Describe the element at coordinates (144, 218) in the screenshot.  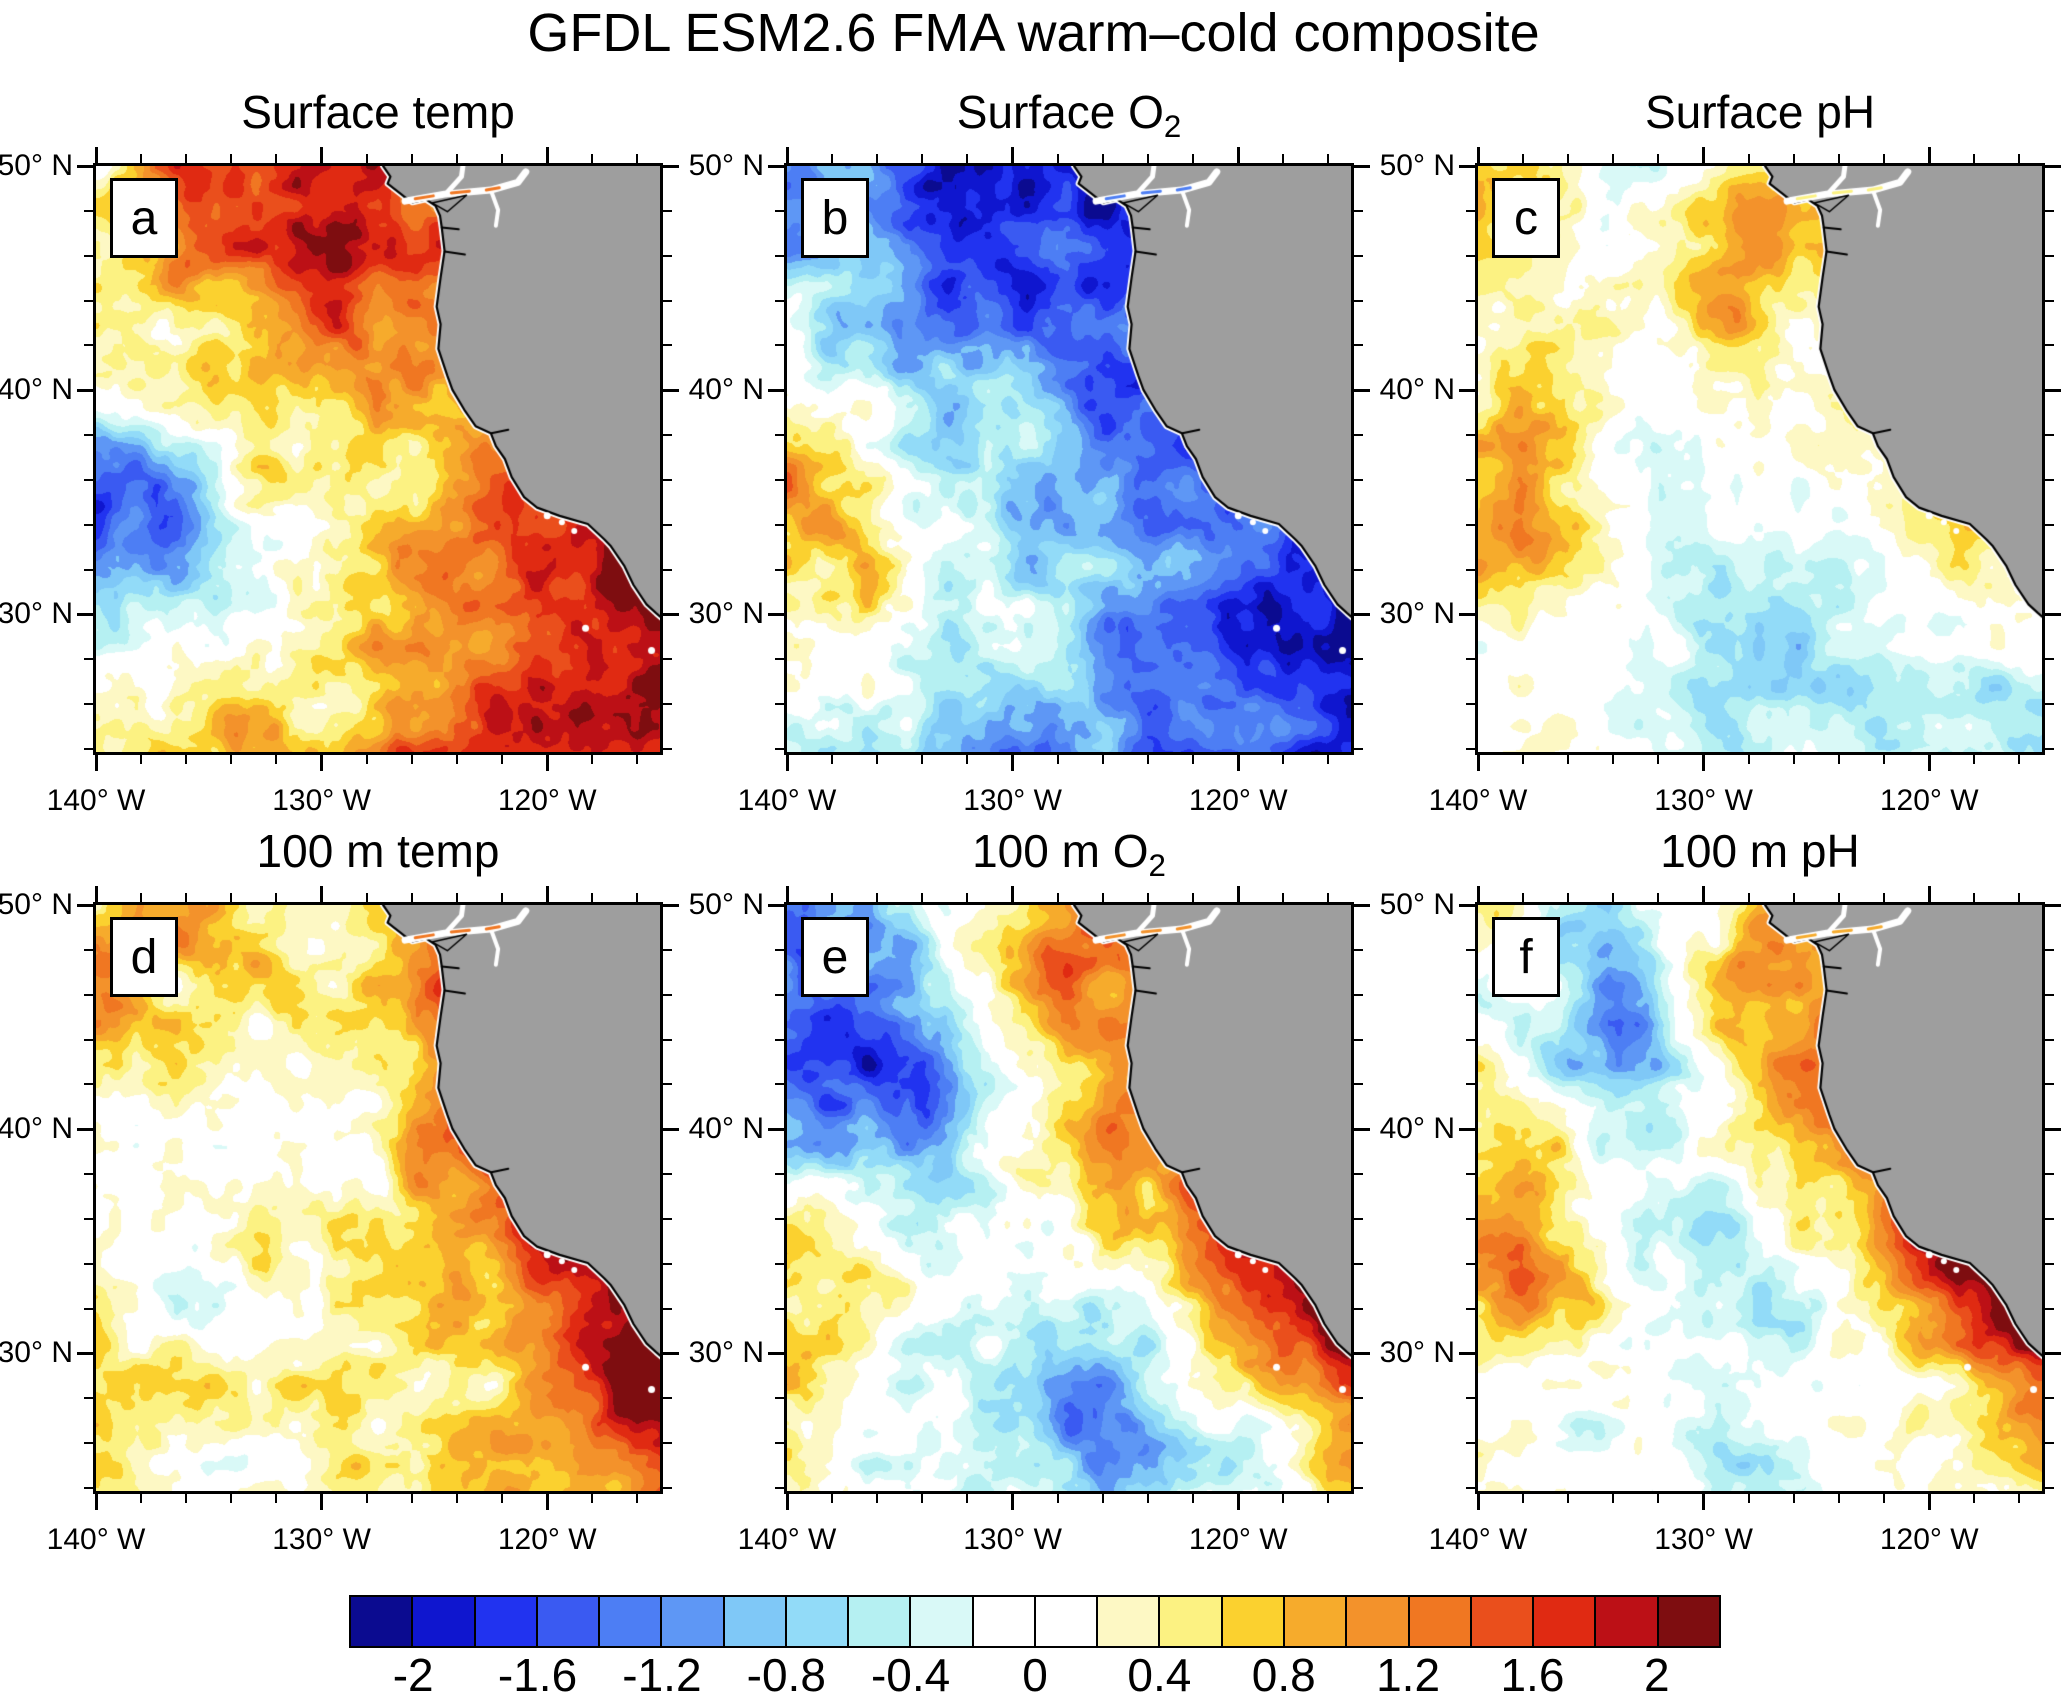
I see `panel-letter: a` at that location.